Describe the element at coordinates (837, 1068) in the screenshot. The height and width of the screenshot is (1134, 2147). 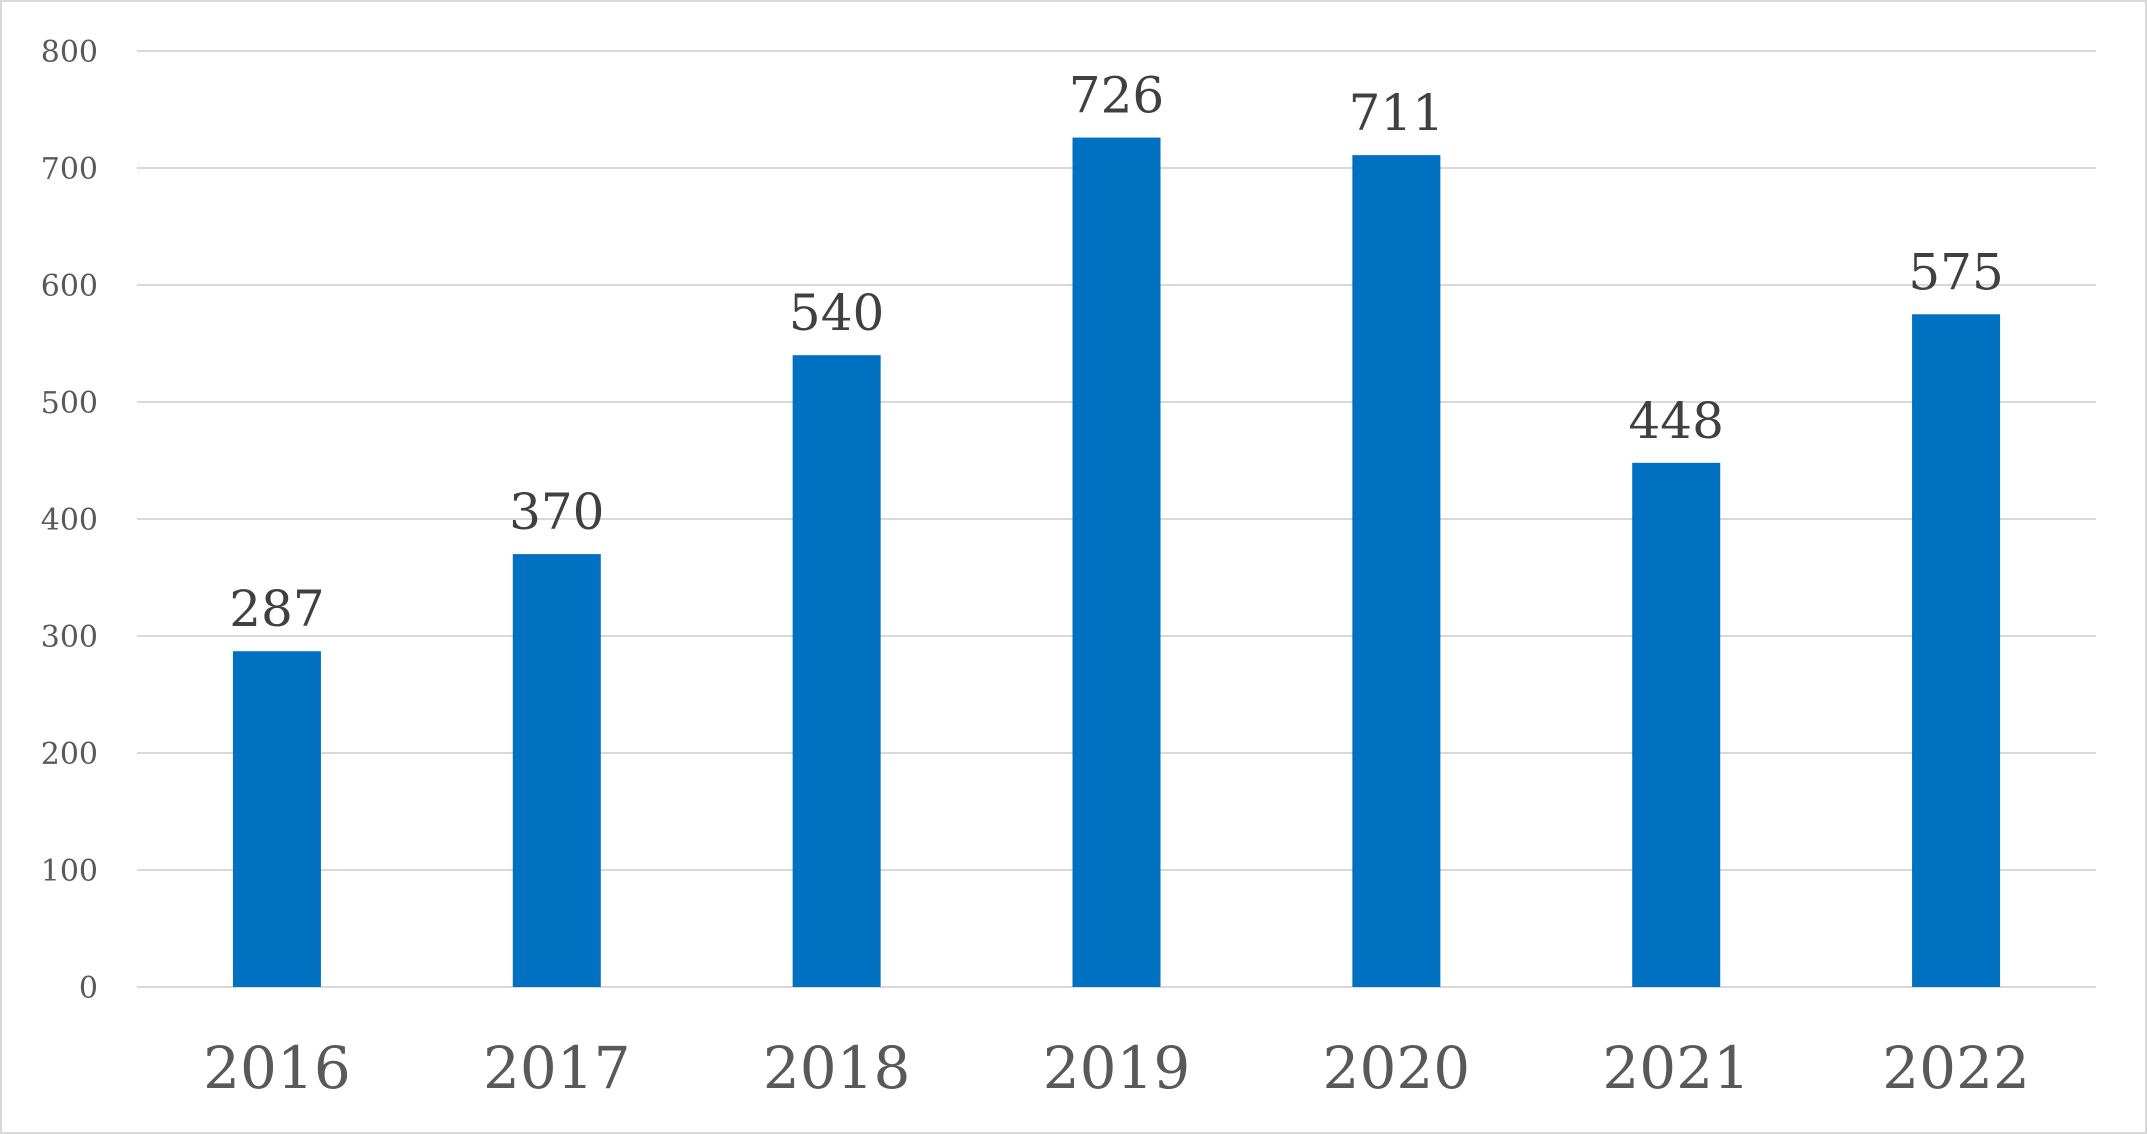
I see `x-tick-label-2018: 2018` at that location.